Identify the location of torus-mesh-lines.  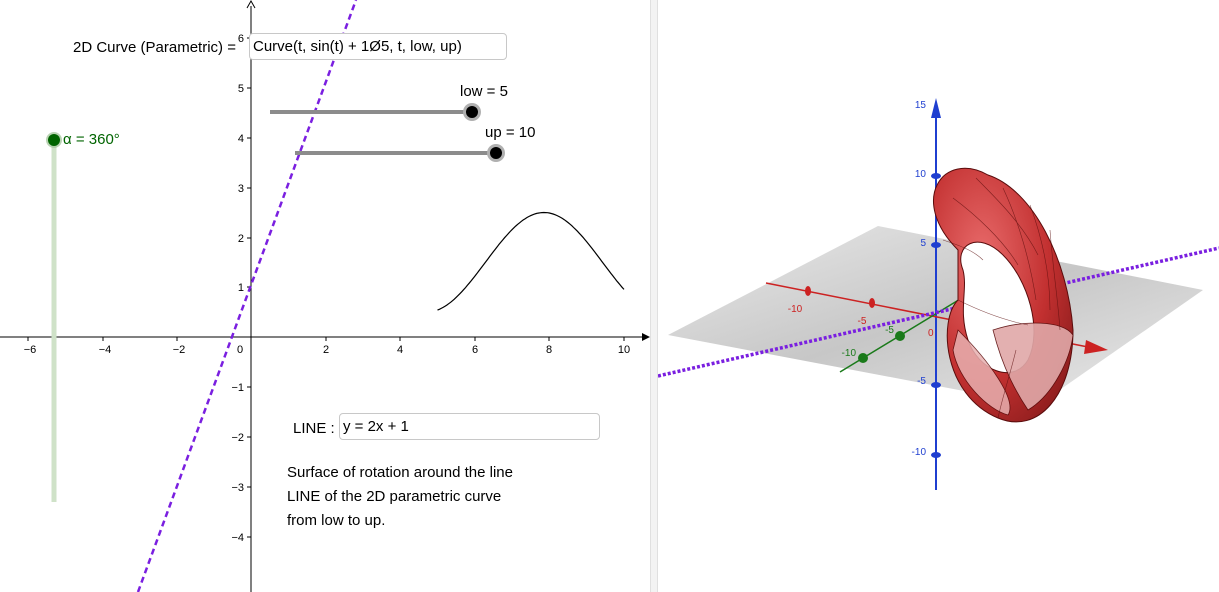
(1001, 298).